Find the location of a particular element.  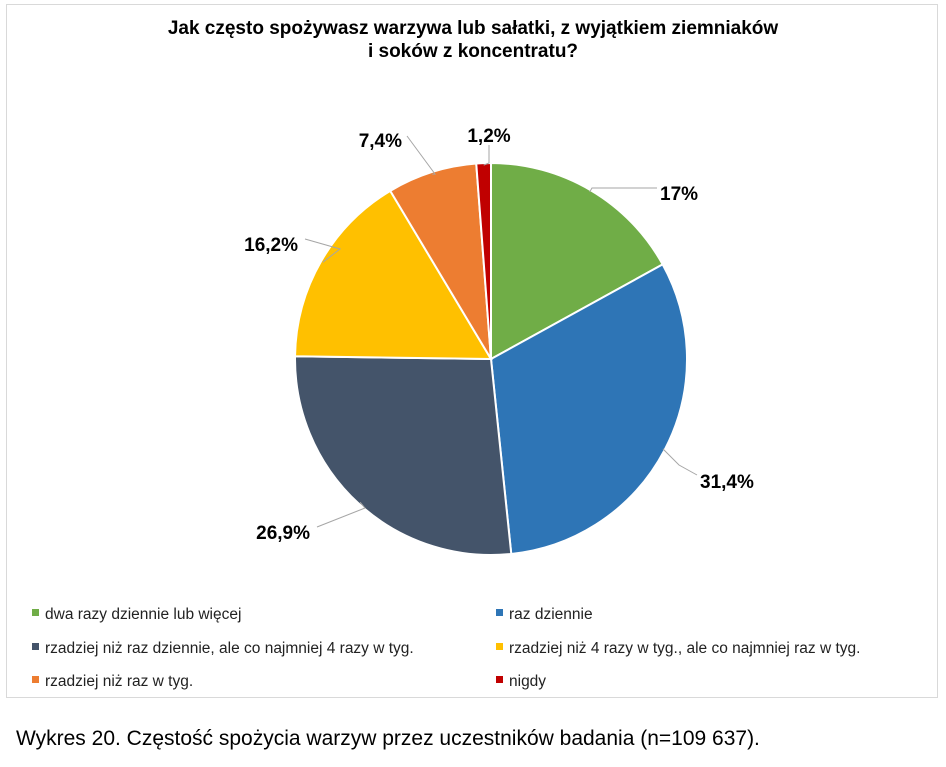

slice-data-label: 26,9% is located at coordinates (283, 533).